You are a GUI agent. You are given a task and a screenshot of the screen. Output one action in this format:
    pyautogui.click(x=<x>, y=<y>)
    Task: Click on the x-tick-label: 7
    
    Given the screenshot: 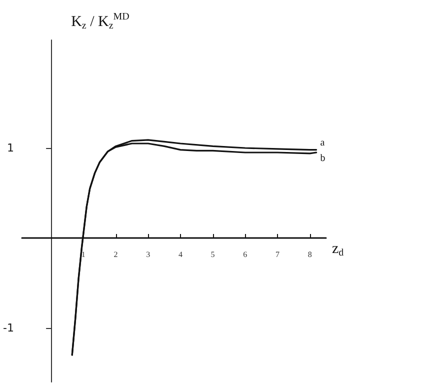 What is the action you would take?
    pyautogui.click(x=277, y=255)
    